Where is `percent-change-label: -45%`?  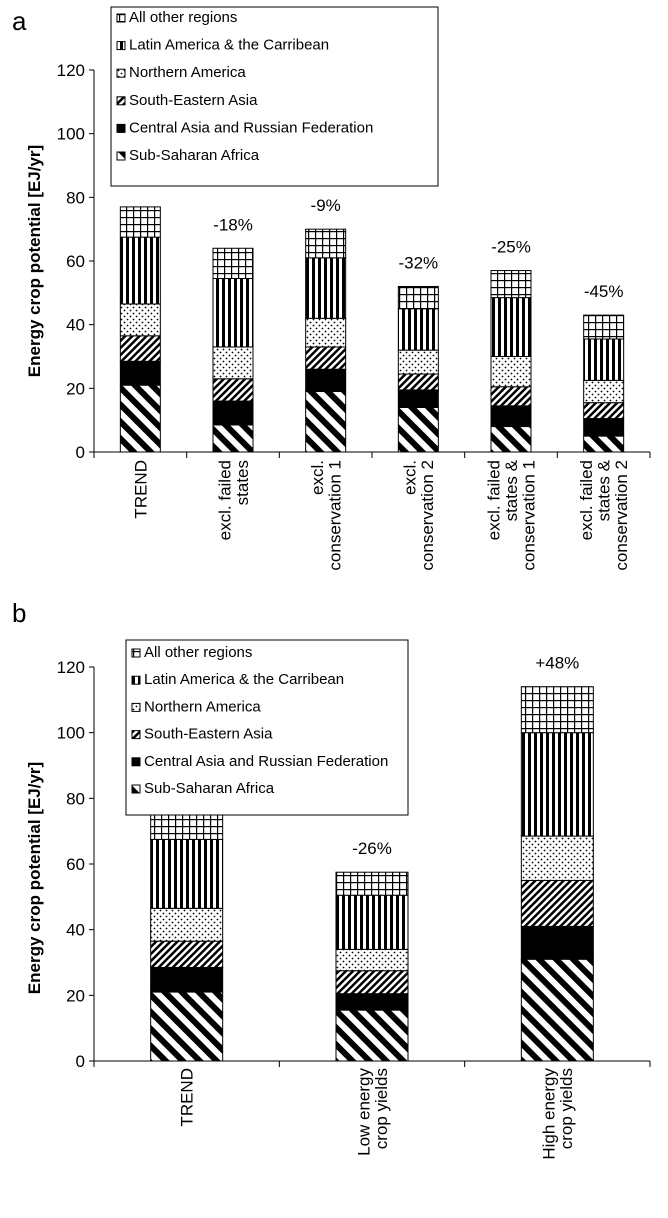
percent-change-label: -45% is located at coordinates (604, 291).